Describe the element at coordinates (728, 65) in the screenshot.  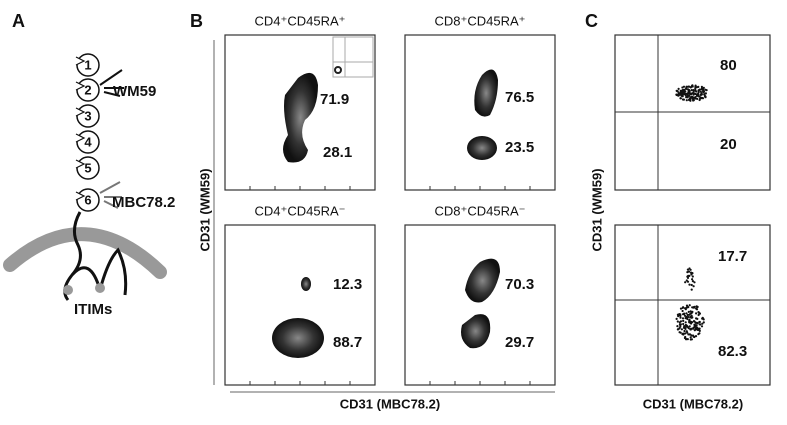
I see `percentage: 80` at that location.